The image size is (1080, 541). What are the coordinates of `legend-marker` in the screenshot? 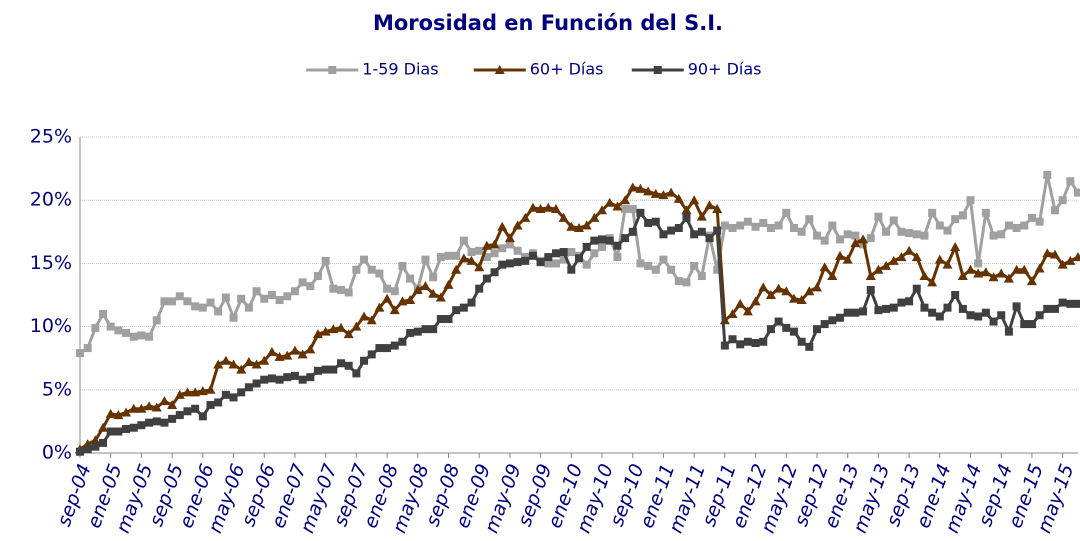 It's located at (657, 70).